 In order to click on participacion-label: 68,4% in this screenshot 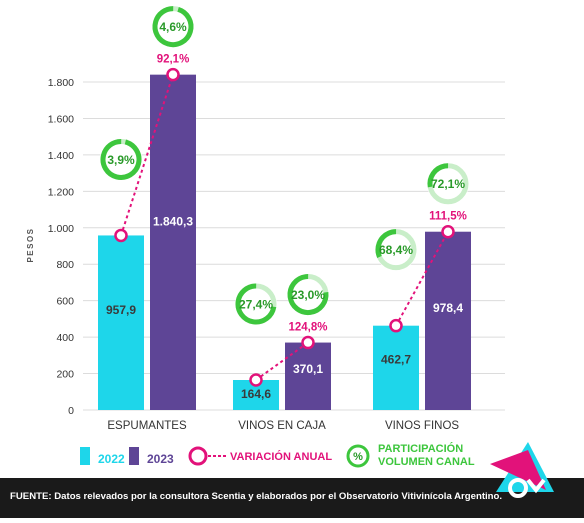, I will do `click(396, 250)`.